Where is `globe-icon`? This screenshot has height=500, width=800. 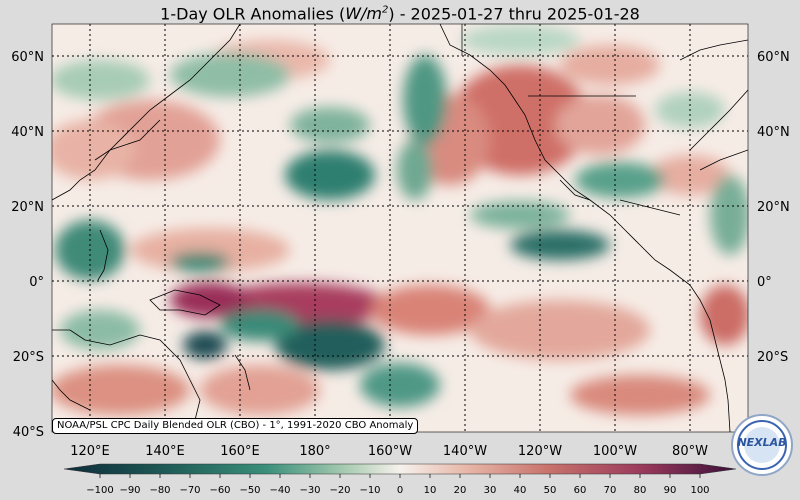 globe-icon is located at coordinates (762, 445).